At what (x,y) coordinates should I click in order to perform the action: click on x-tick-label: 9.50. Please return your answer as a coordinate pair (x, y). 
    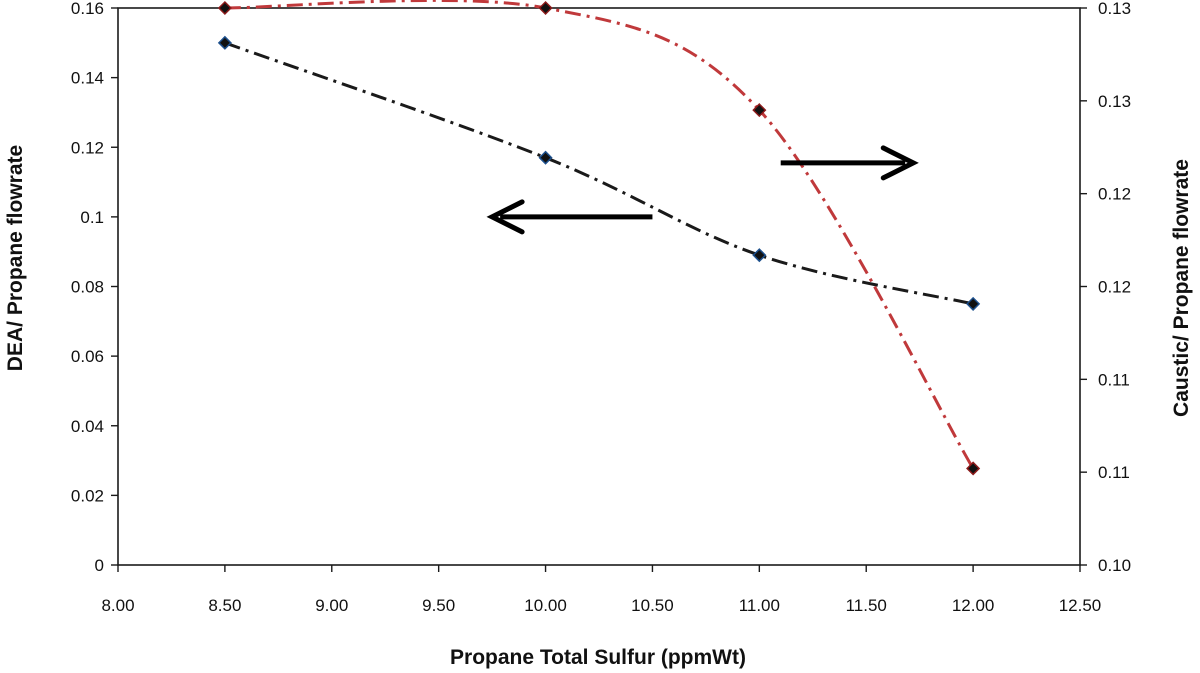
    Looking at the image, I should click on (438, 605).